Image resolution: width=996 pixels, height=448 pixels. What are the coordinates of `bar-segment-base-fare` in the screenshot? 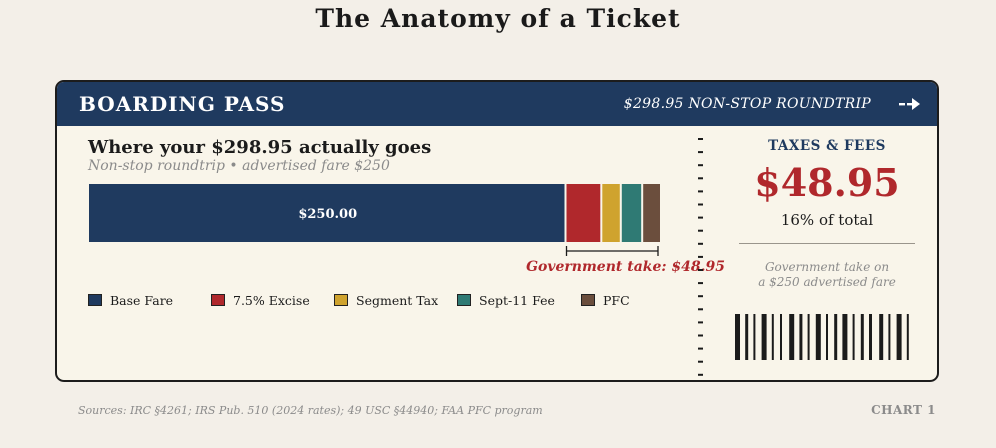 It's located at (327, 213).